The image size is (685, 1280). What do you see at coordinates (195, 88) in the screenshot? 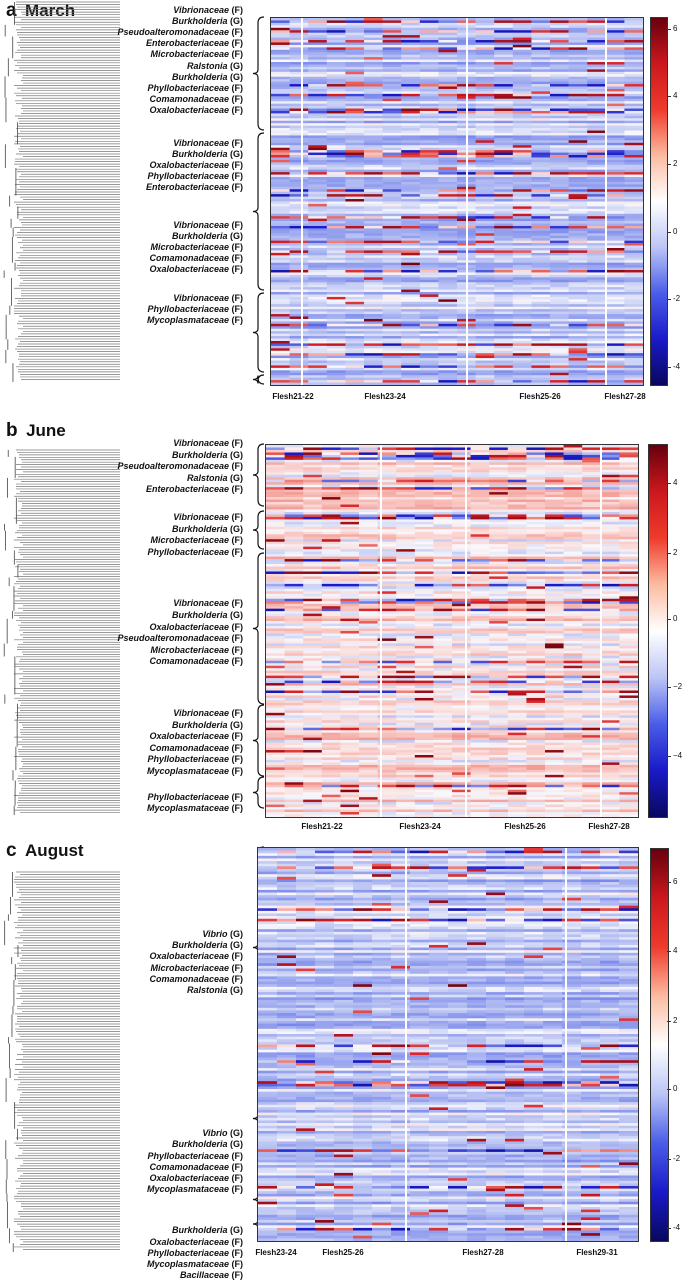
I see `taxon-label: Phyllobacteriaceae (F)` at bounding box center [195, 88].